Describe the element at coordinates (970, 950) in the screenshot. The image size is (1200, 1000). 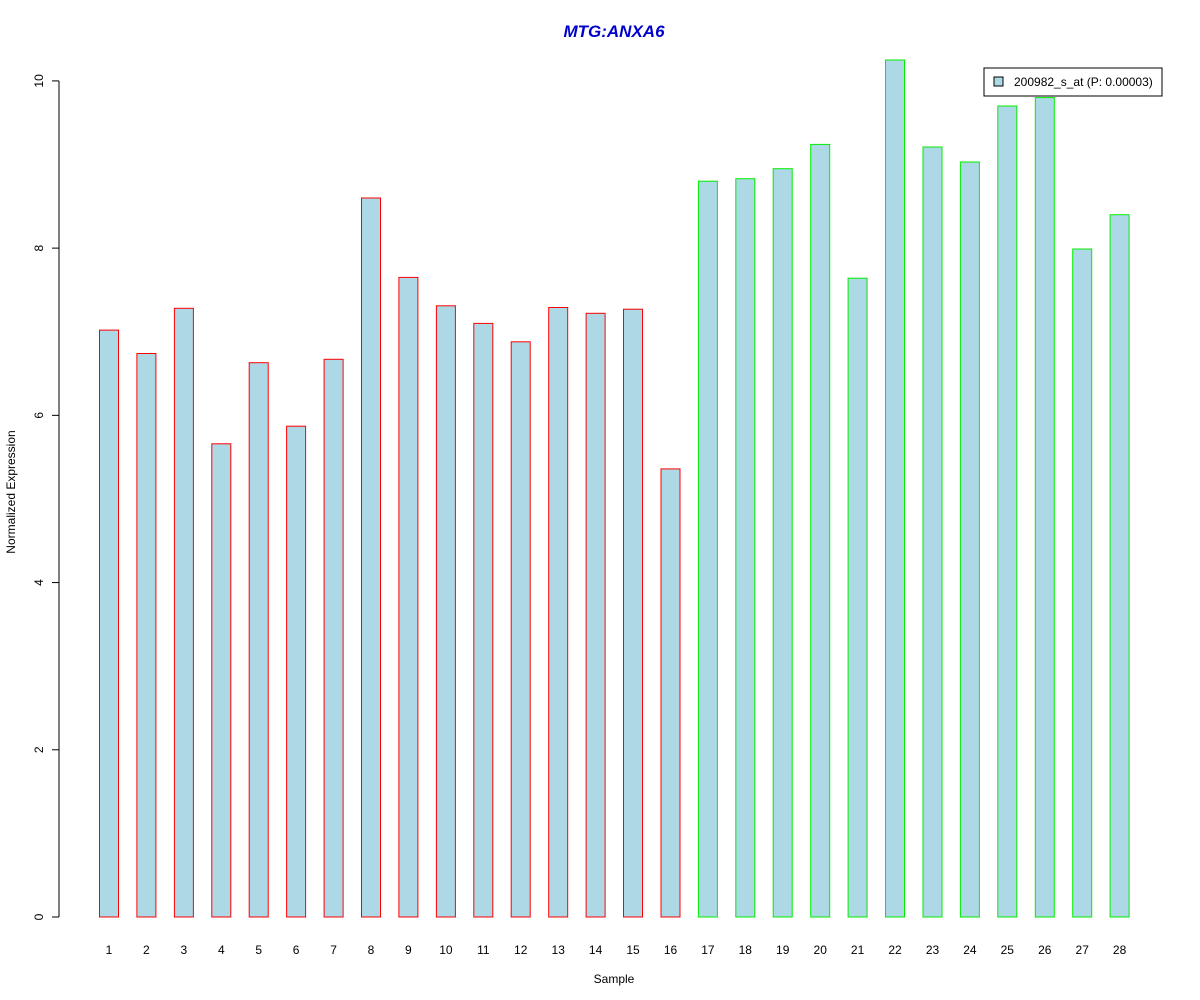
I see `x-tick-label: 24` at that location.